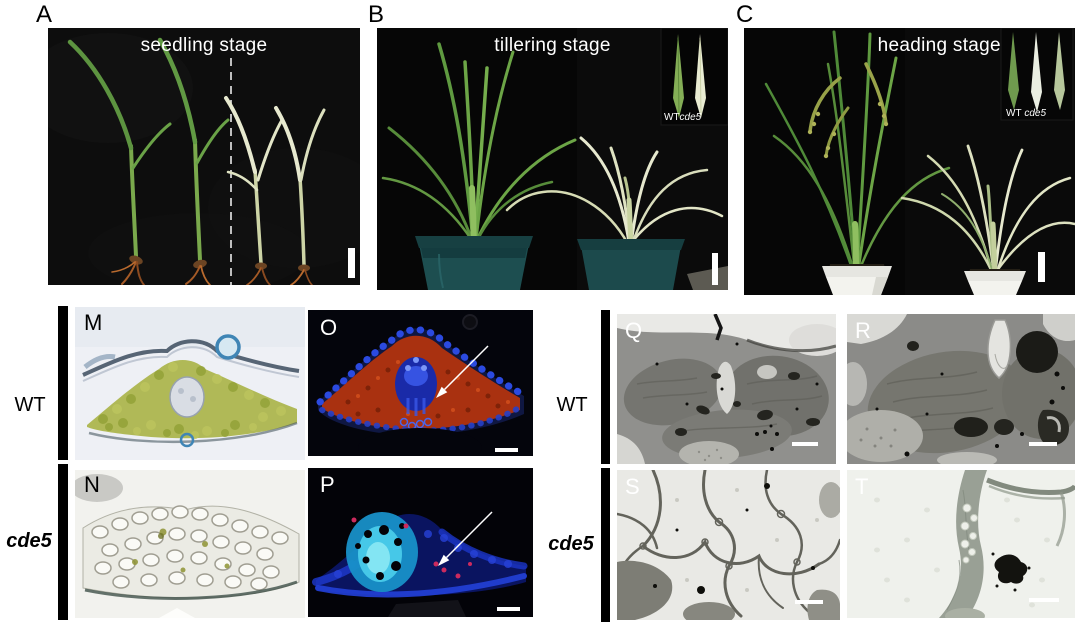  I want to click on panel-letter-q: Q, so click(634, 330).